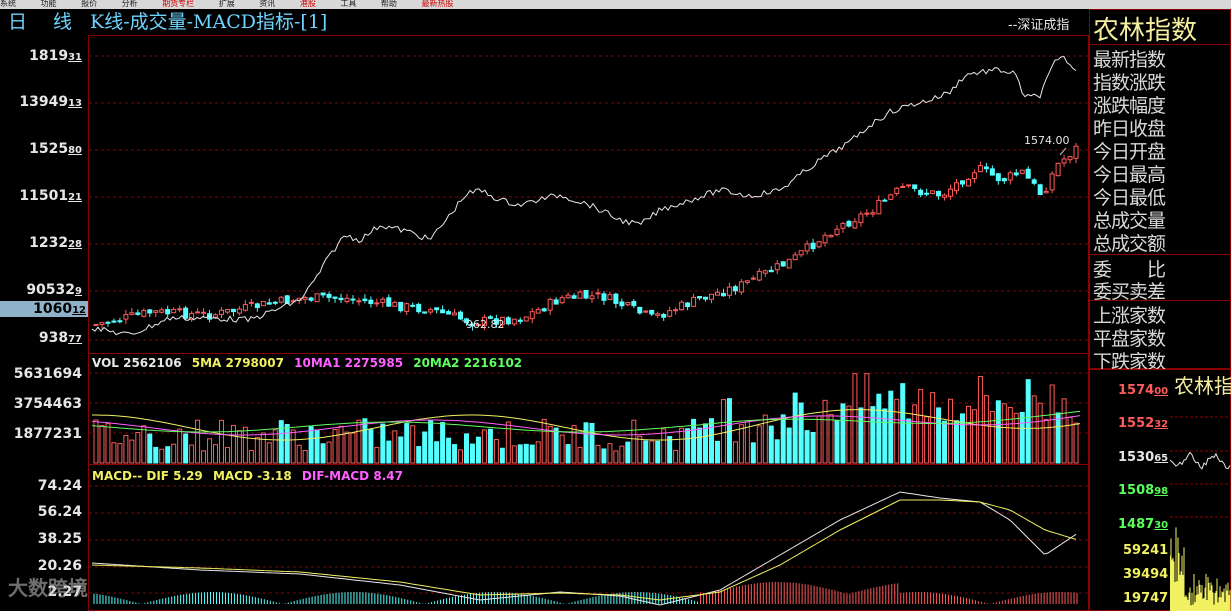  Describe the element at coordinates (1129, 60) in the screenshot. I see `info-row-latest: 最新指数` at that location.